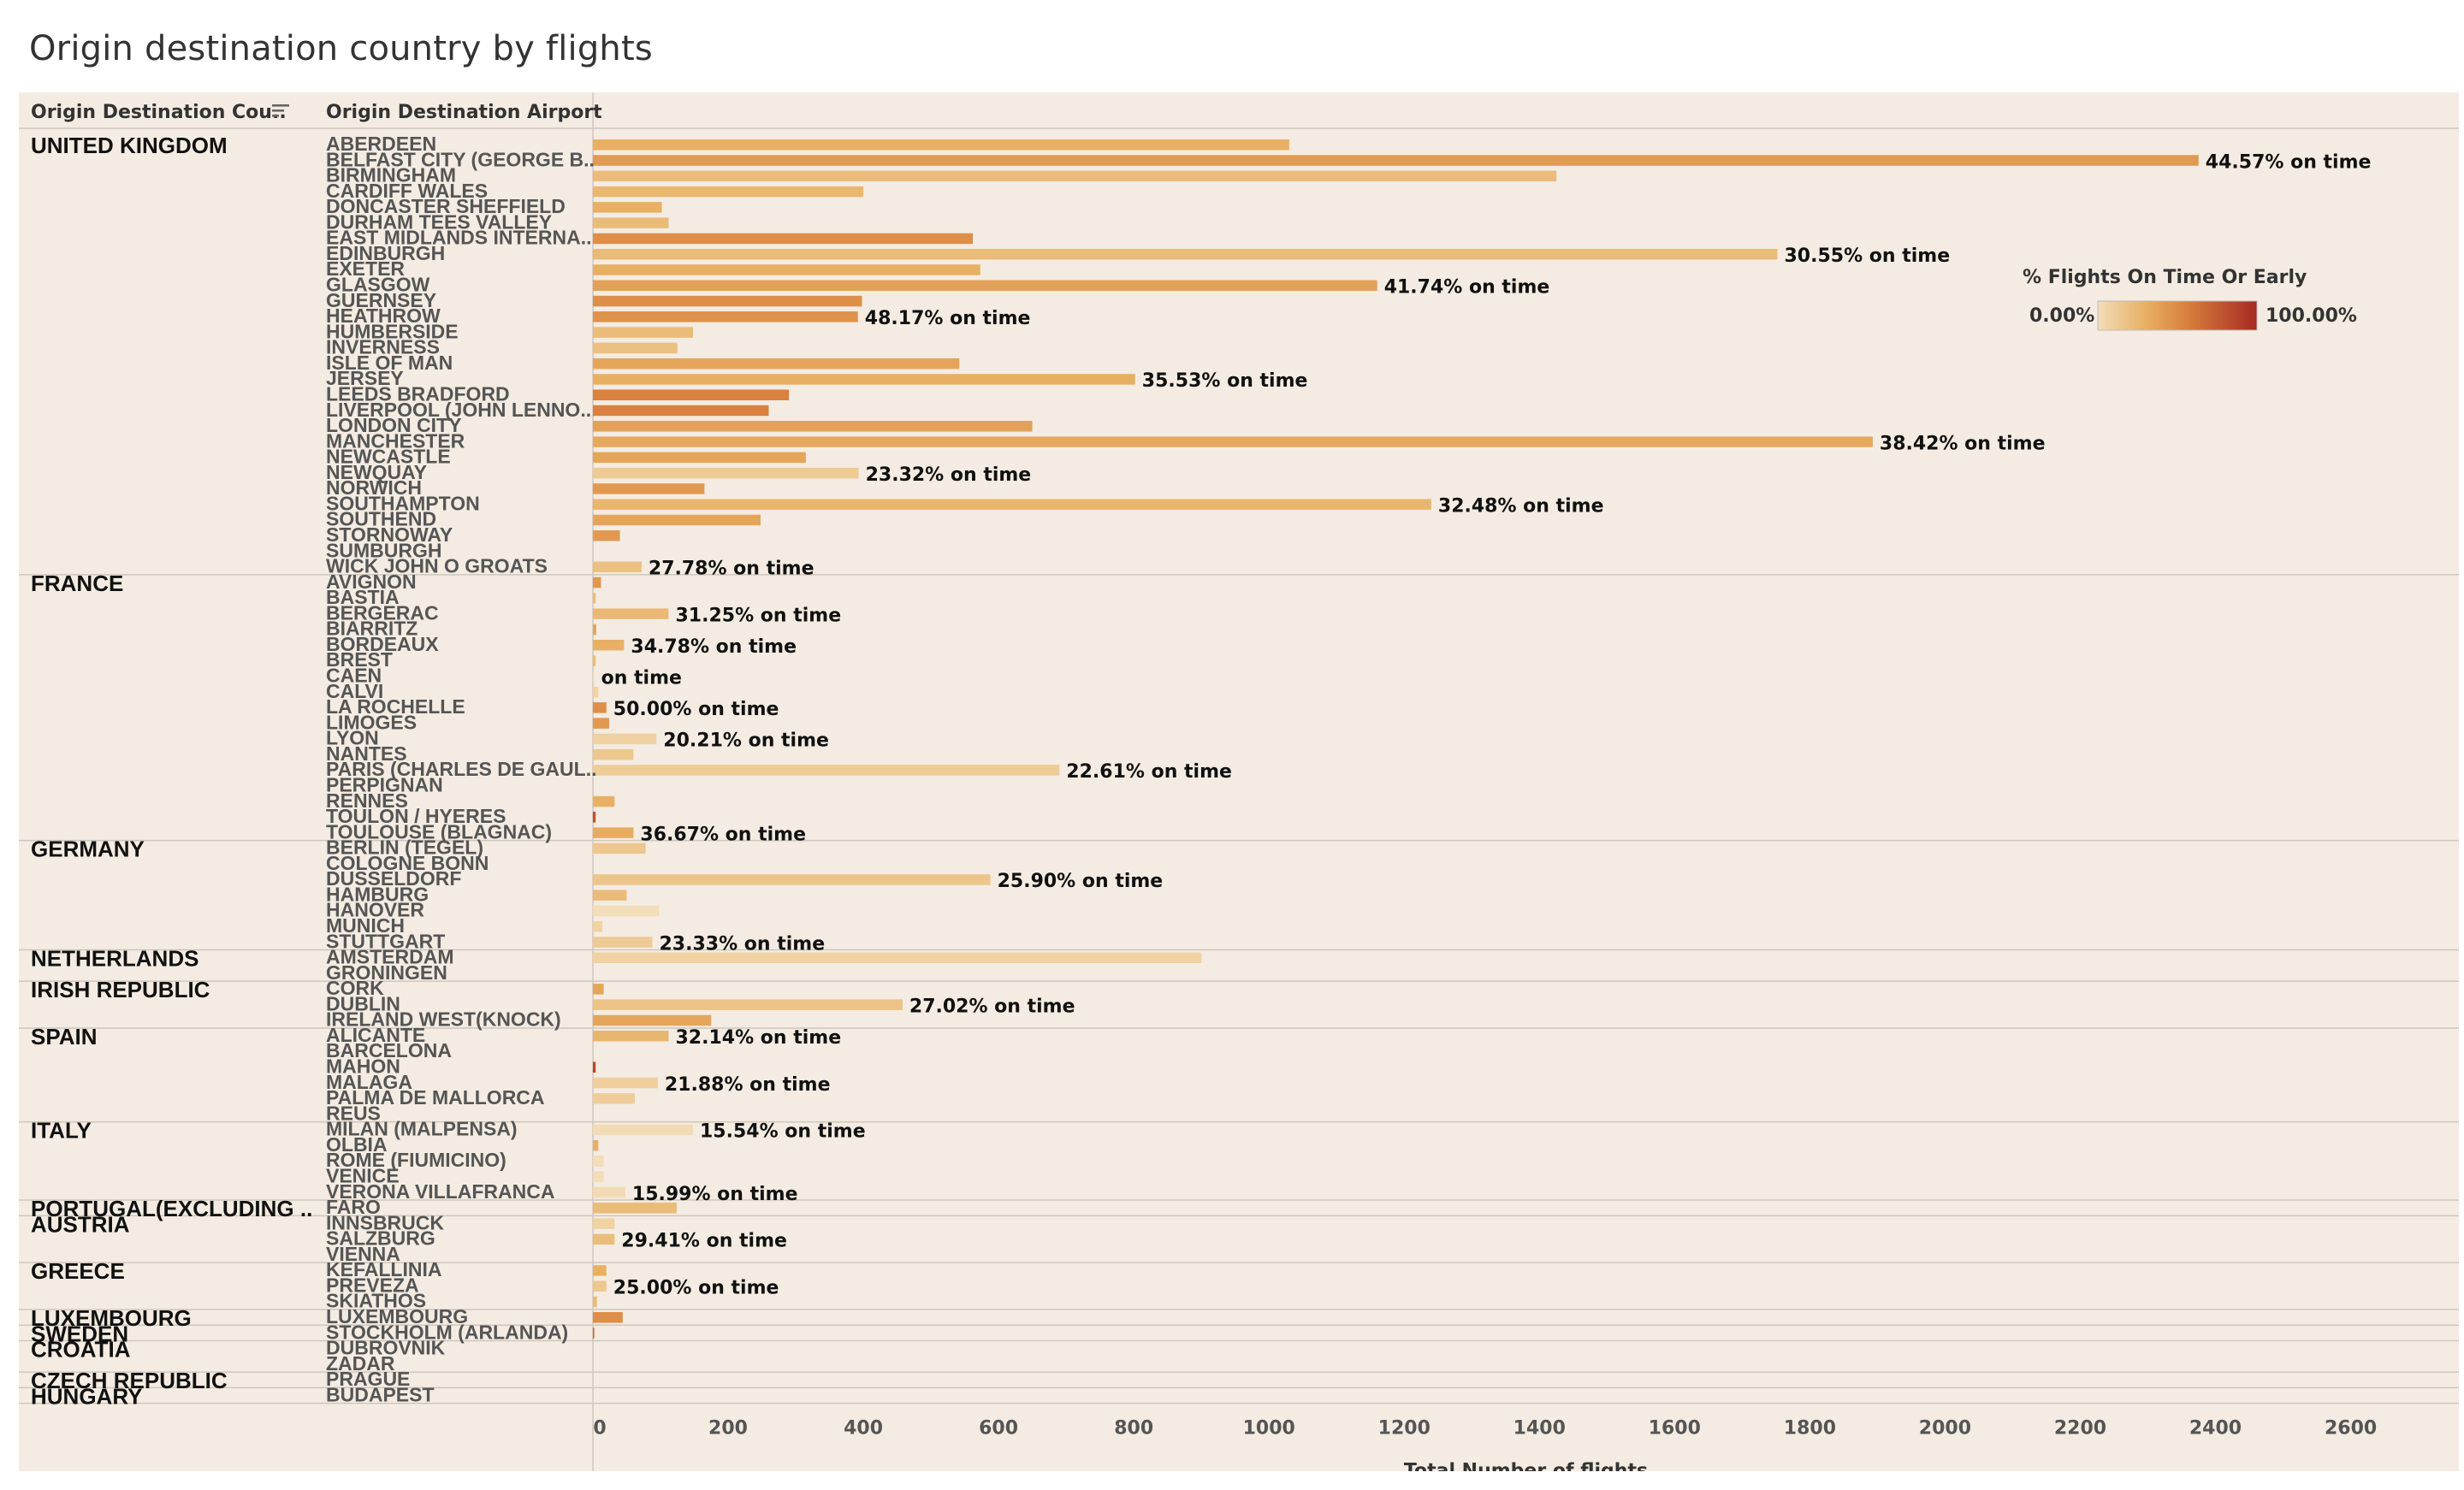 This screenshot has height=1490, width=2464. What do you see at coordinates (992, 1006) in the screenshot?
I see `data-label: 27.02% on time` at bounding box center [992, 1006].